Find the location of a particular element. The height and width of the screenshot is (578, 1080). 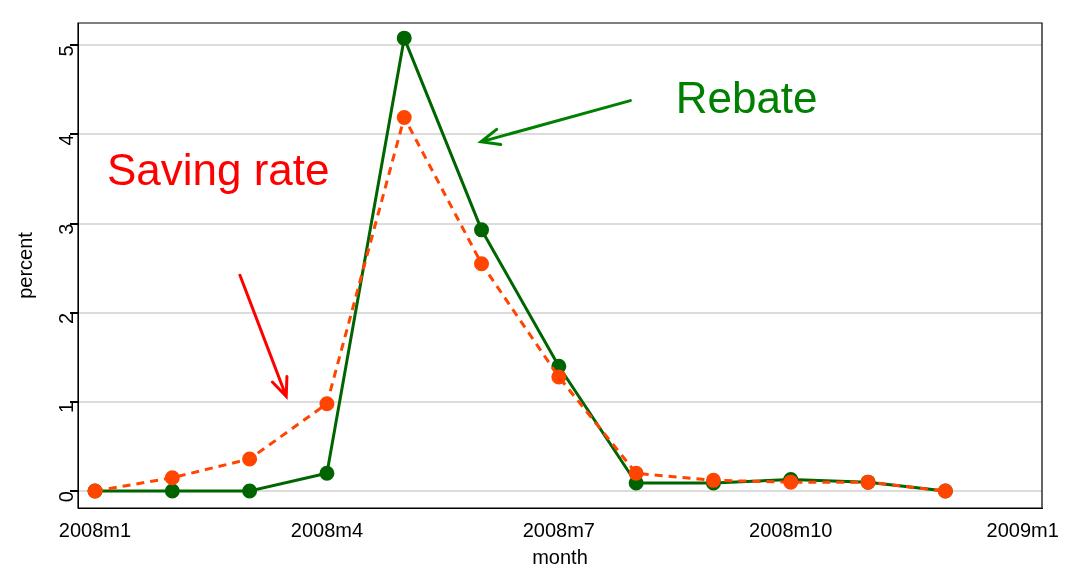

x-tick-label: 2008m7 is located at coordinates (558, 529).